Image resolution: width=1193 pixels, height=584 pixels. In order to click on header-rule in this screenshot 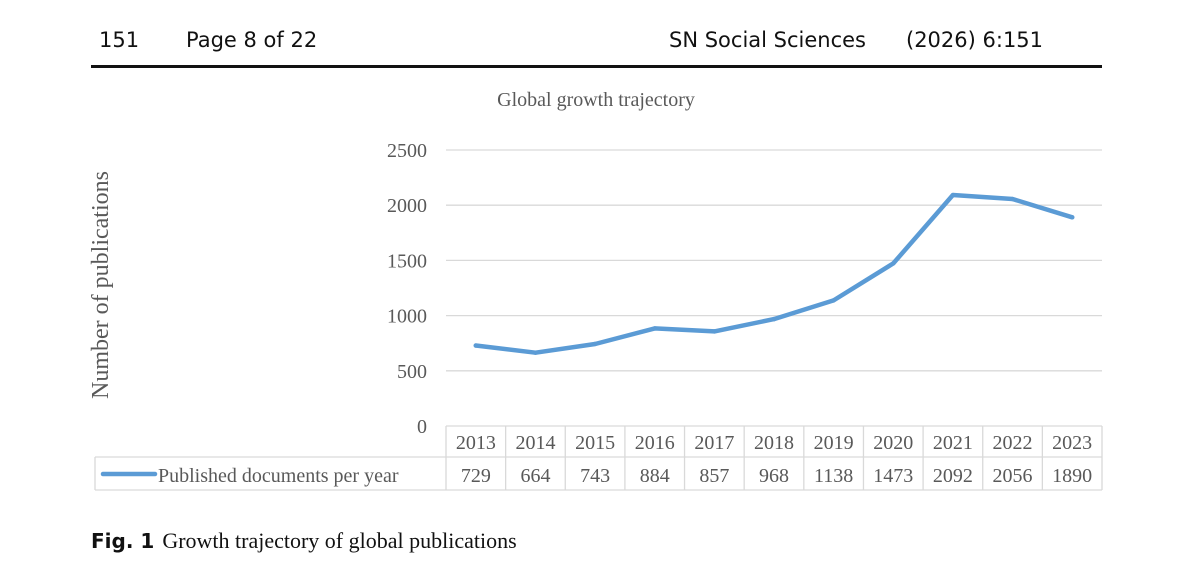, I will do `click(596, 66)`.